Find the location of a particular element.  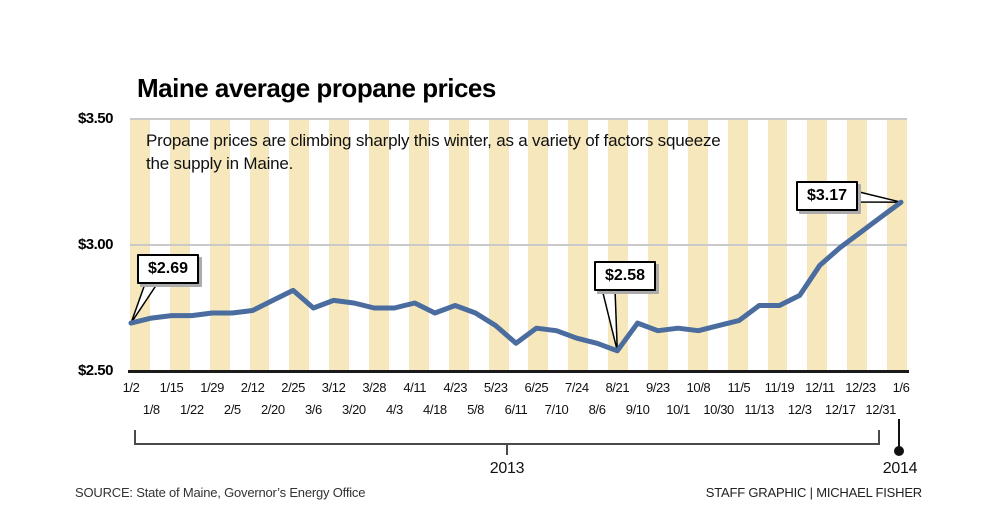

y-axis-label-250: $2.50 is located at coordinates (95, 370).